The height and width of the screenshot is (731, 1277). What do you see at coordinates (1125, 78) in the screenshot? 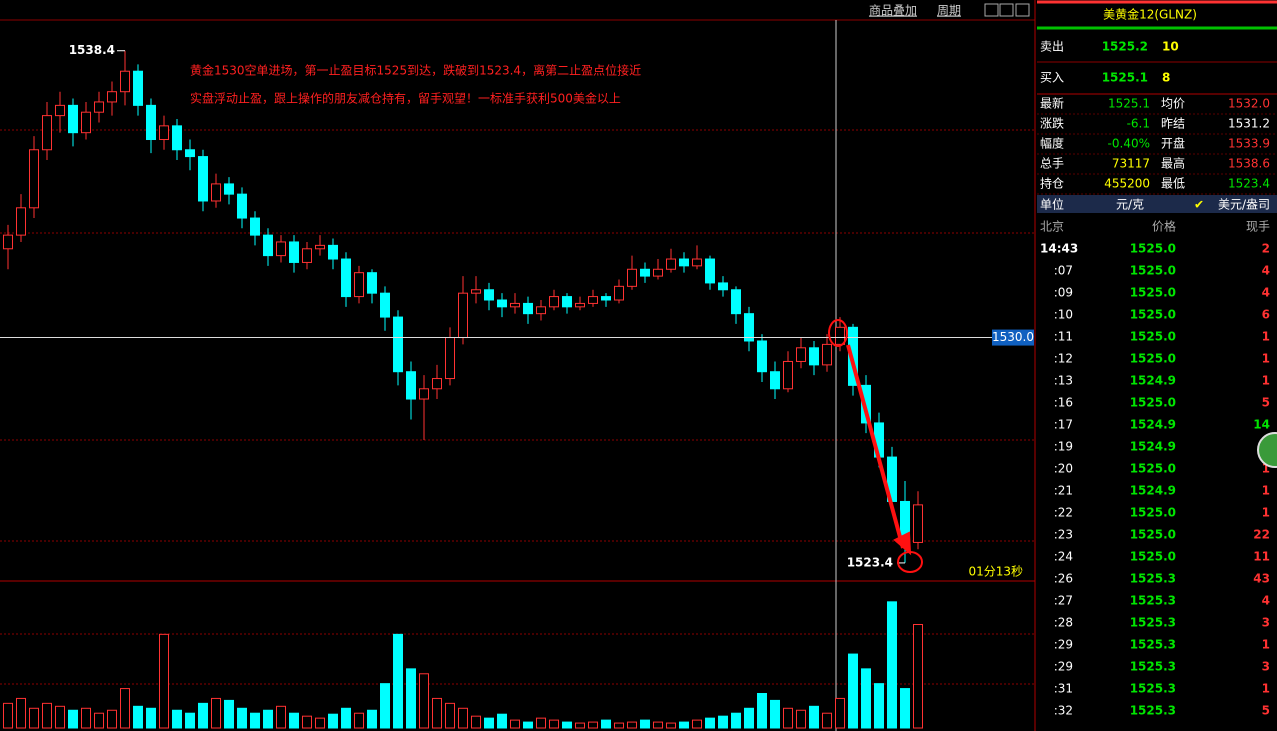
I see `buy-price: 1525.1` at bounding box center [1125, 78].